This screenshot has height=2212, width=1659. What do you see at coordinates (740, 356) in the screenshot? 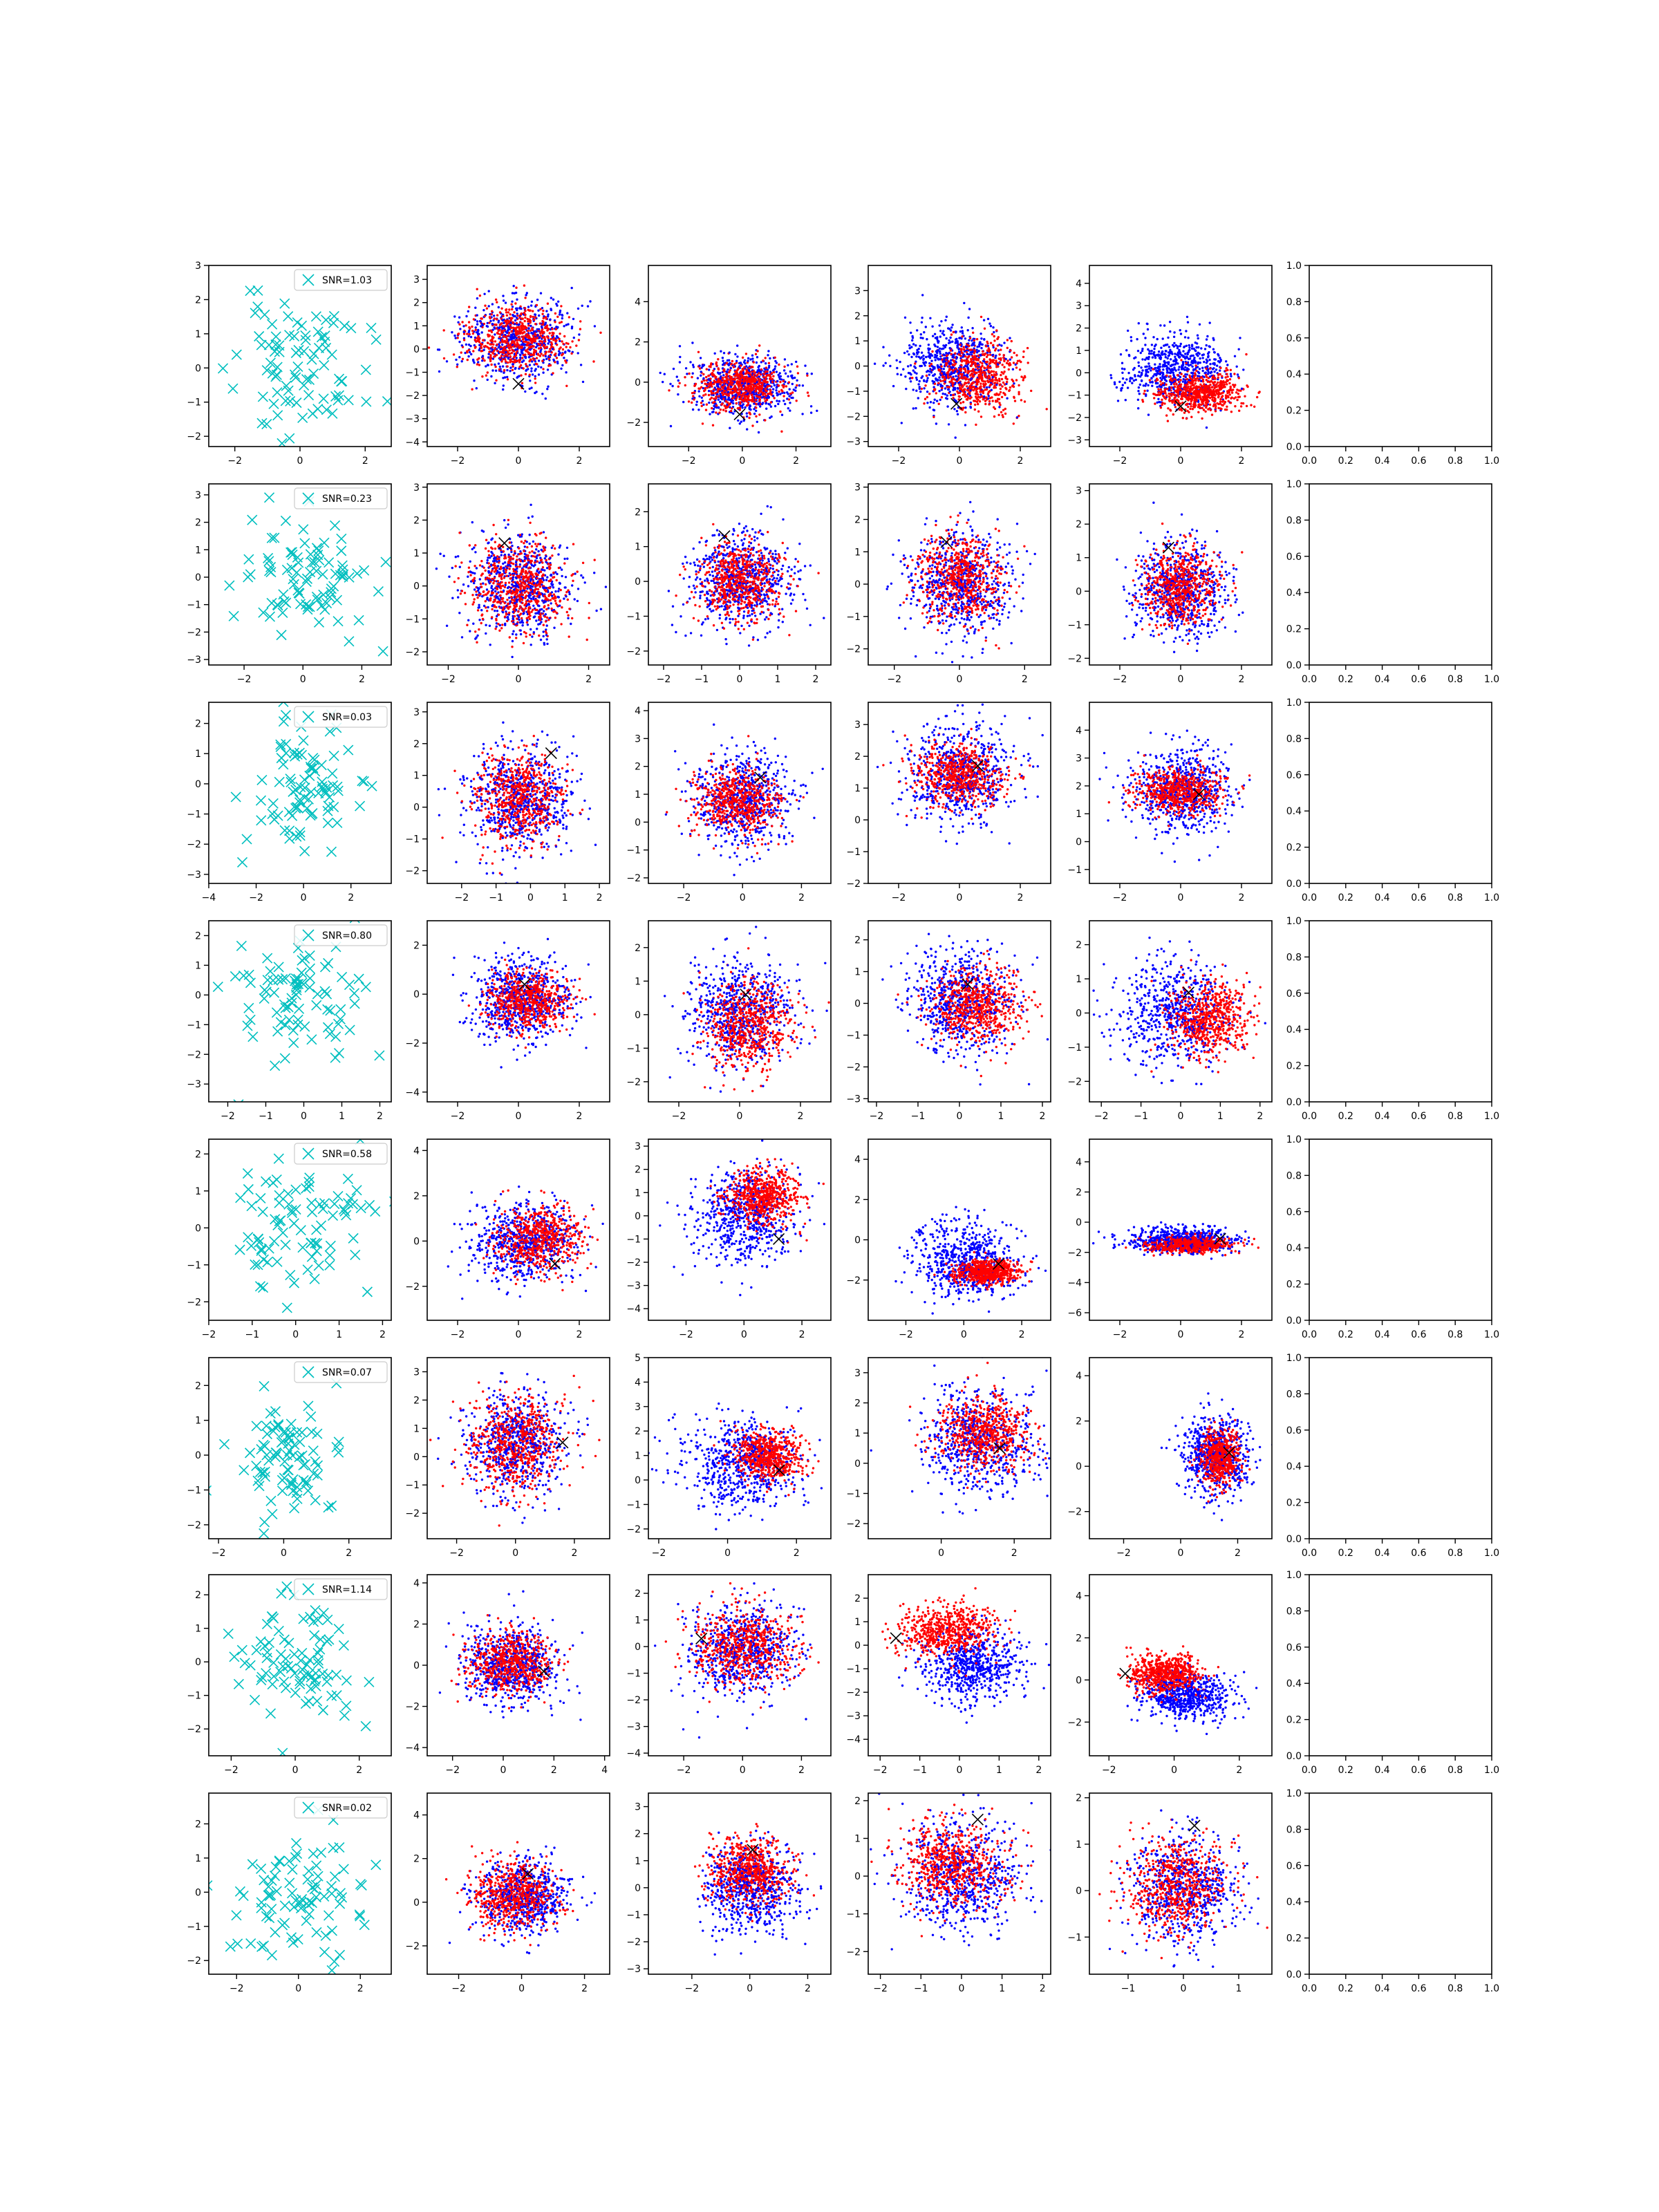
I see `axes-frame` at bounding box center [740, 356].